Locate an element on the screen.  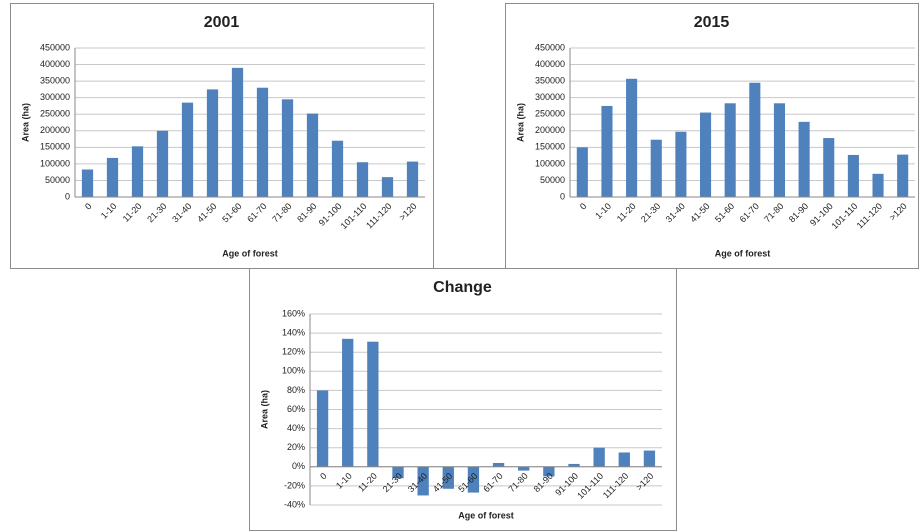
chart-title: 2015 is located at coordinates (712, 22).